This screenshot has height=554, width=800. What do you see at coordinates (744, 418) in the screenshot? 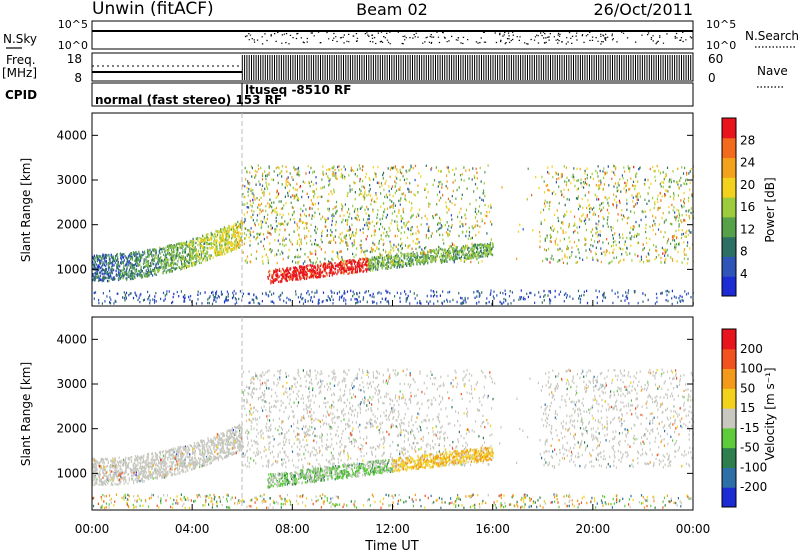
I see `velocity-colorbar: 200 100 50 15 -15 -50 -100 -200` at bounding box center [744, 418].